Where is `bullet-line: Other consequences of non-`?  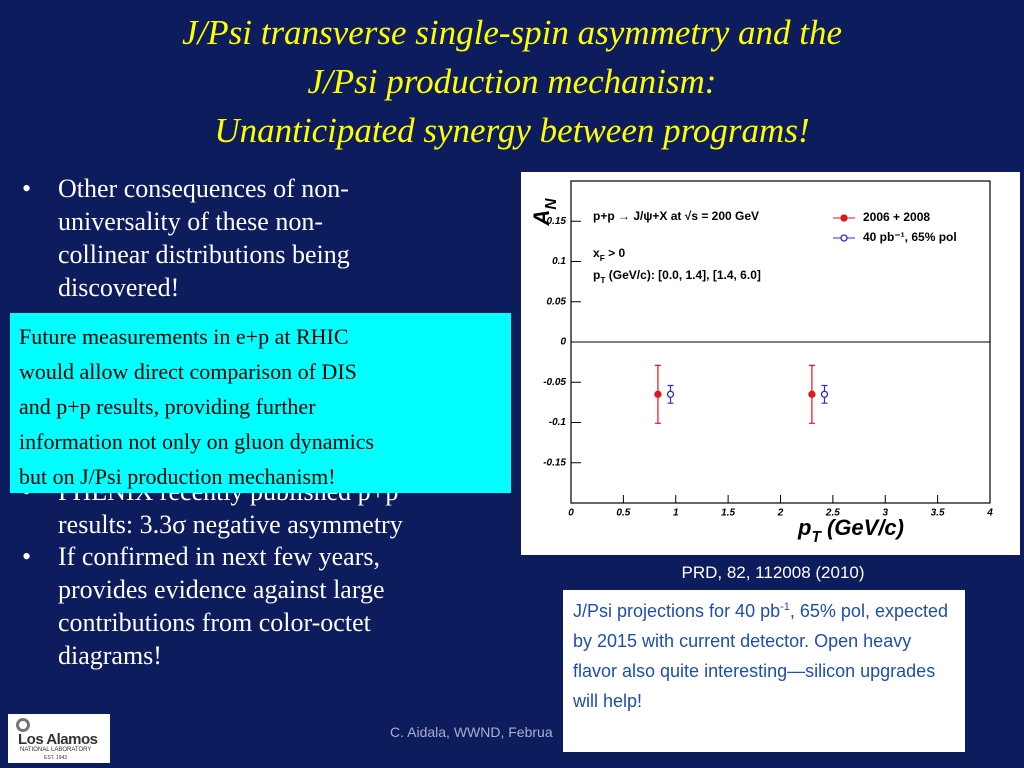
bullet-line: Other consequences of non- is located at coordinates (203, 188).